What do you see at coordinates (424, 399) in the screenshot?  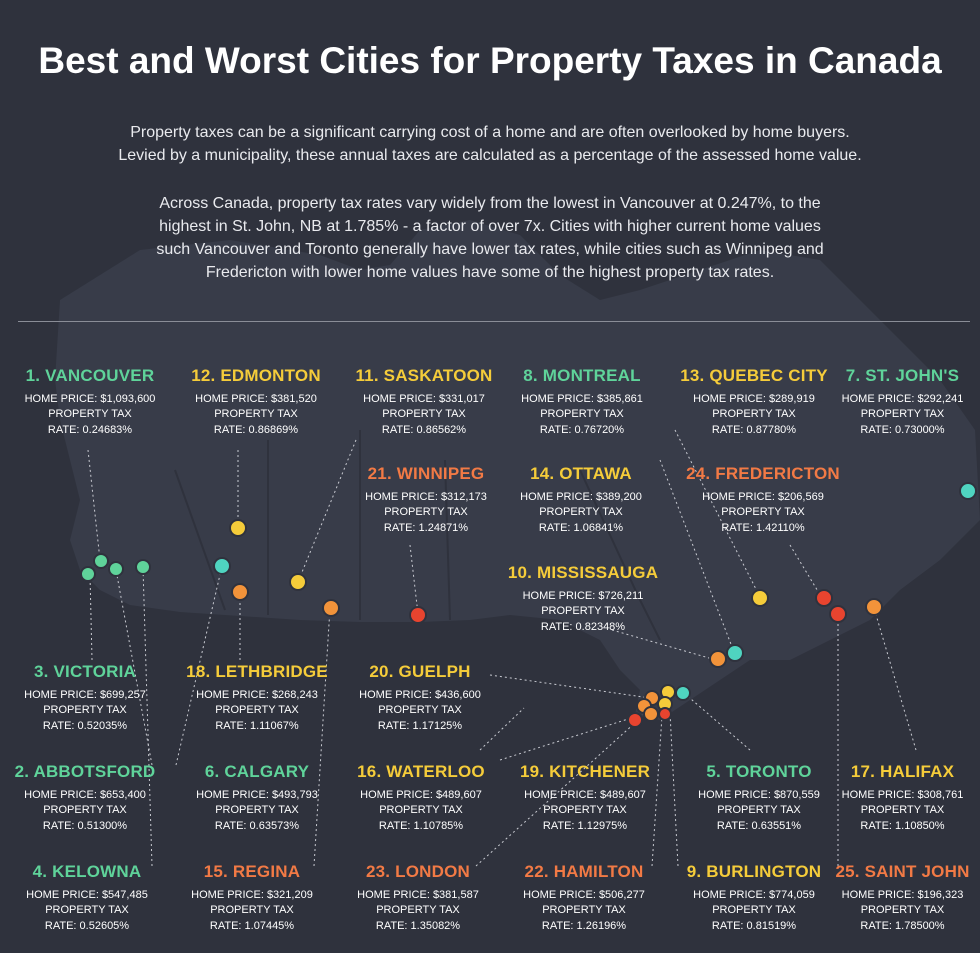 I see `home-price: HOME PRICE: $331,017` at bounding box center [424, 399].